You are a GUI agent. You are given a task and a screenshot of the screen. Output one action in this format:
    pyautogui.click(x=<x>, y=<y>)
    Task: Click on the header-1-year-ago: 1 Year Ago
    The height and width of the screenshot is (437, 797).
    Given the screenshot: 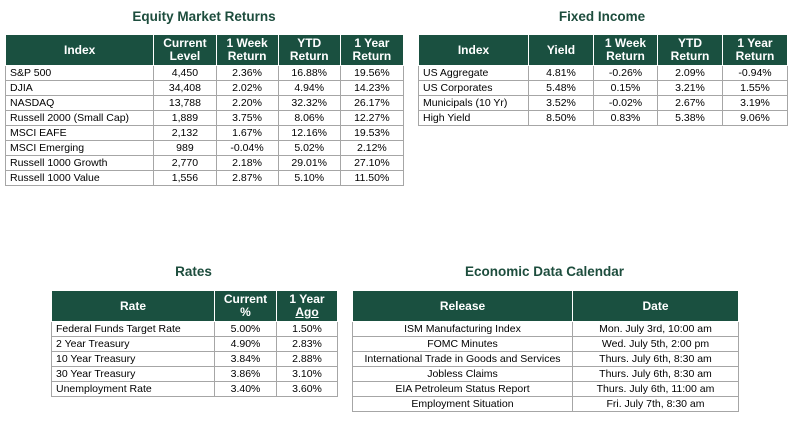 What is the action you would take?
    pyautogui.click(x=307, y=306)
    